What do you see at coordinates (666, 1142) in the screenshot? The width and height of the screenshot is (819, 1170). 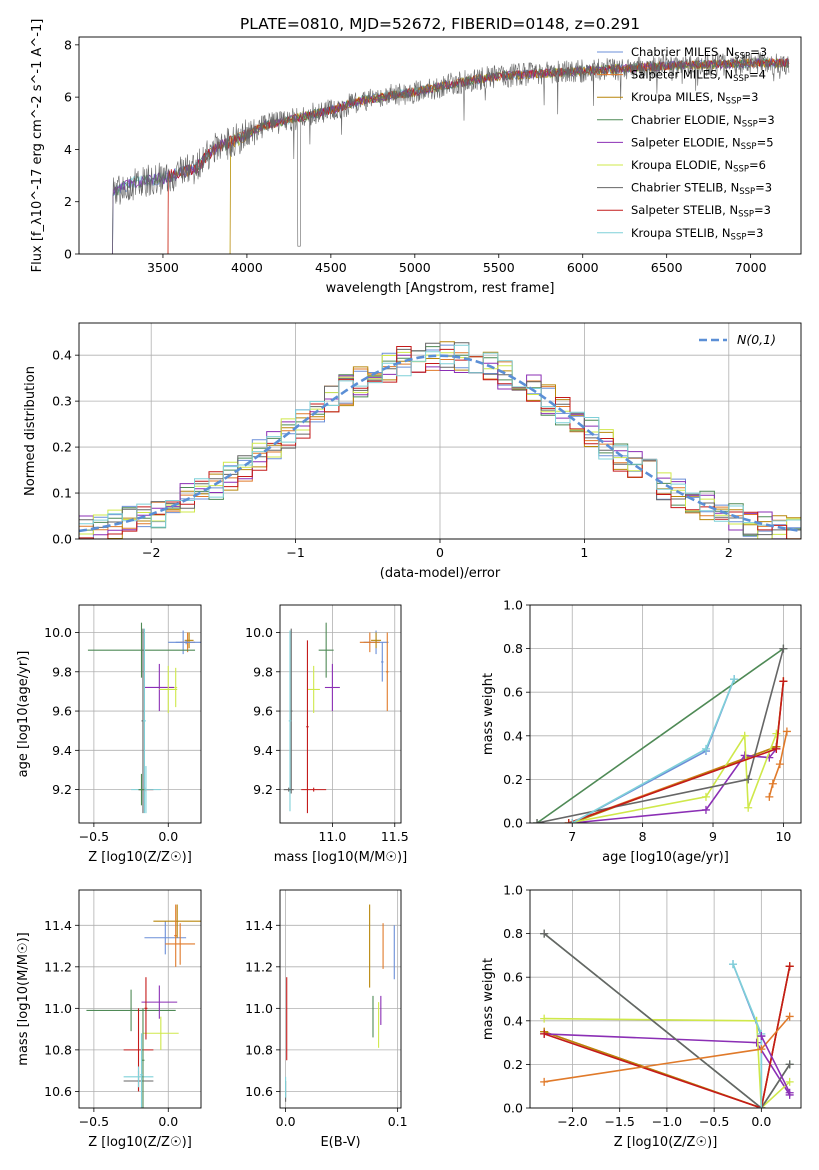 I see `weight-vs-z-x-axis-label: Z [log10(Z/Z☉)]` at bounding box center [666, 1142].